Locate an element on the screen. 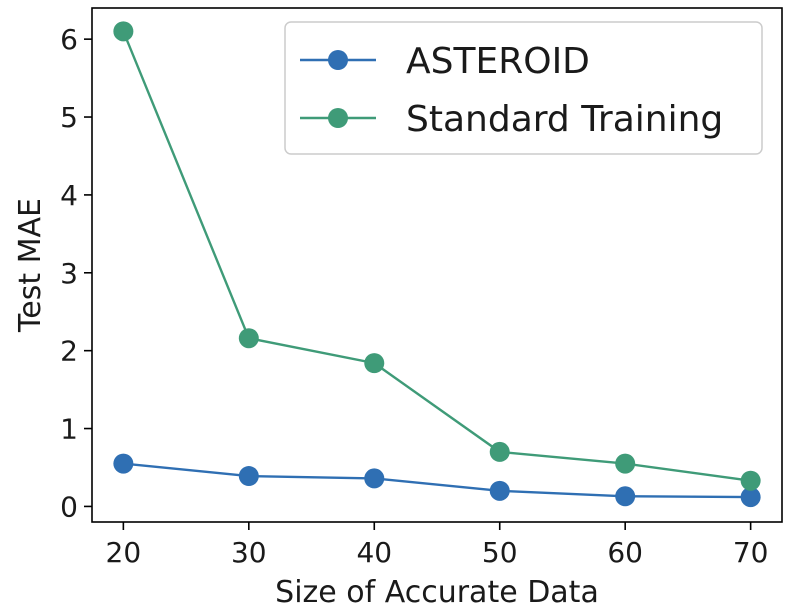 The width and height of the screenshot is (792, 616). y-tick-label: 5 is located at coordinates (69, 117).